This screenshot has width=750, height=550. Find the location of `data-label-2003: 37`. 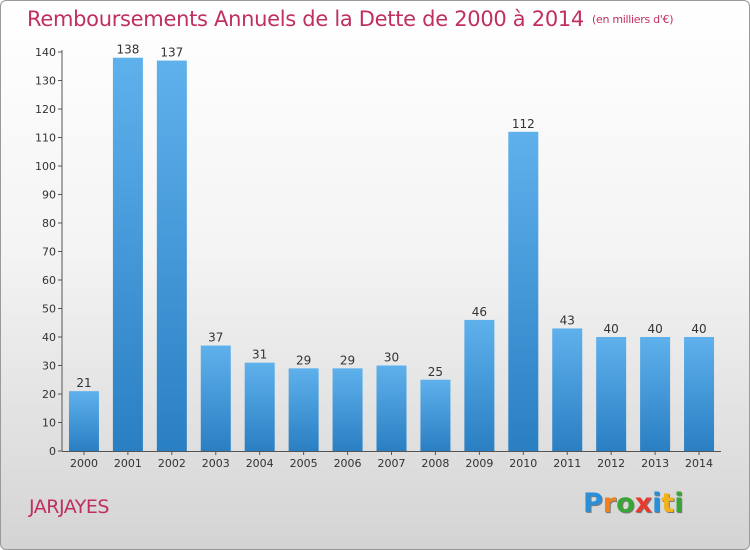

data-label-2003: 37 is located at coordinates (215, 338).